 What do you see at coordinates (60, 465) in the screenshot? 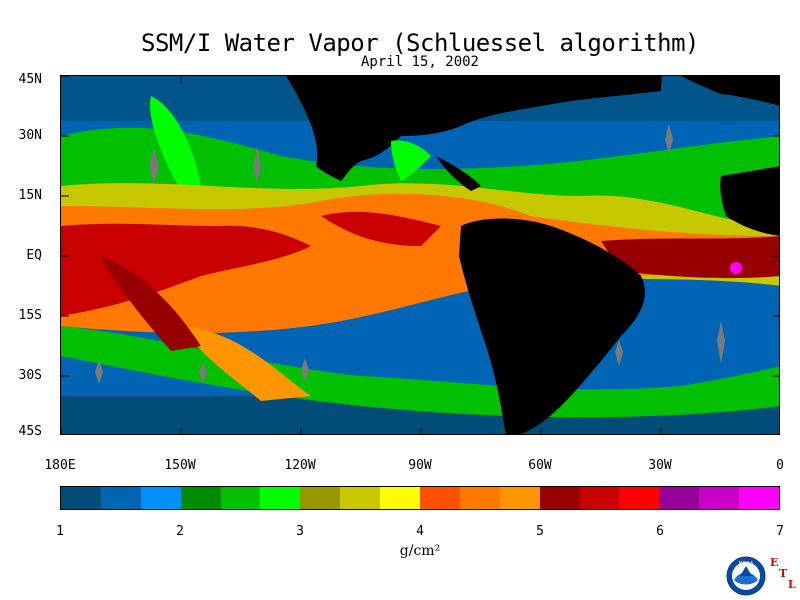
I see `lon-label-180e: 180E` at bounding box center [60, 465].